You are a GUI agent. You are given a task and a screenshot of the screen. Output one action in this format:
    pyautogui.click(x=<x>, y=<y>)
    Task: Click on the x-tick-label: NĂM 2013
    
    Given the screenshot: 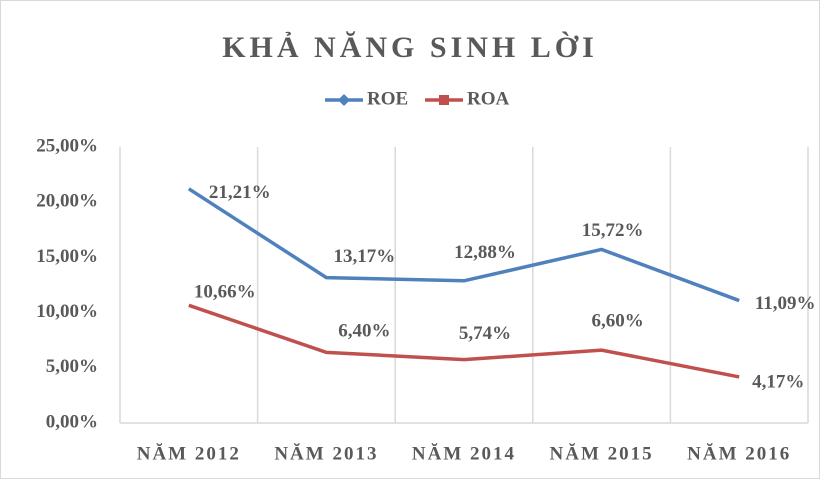 What is the action you would take?
    pyautogui.click(x=326, y=453)
    